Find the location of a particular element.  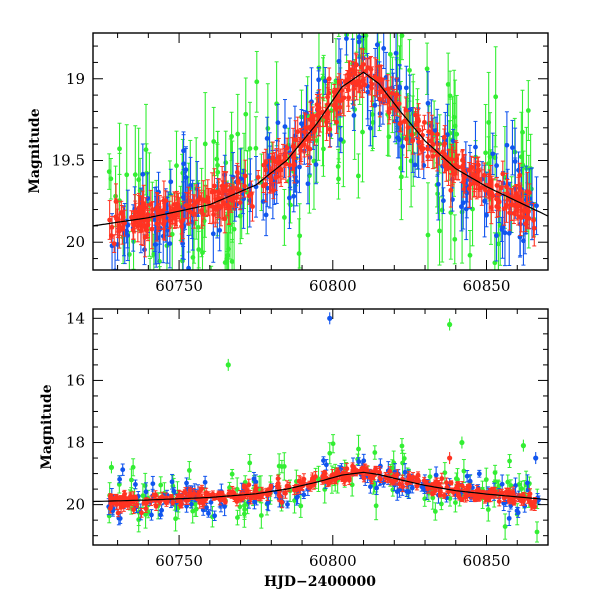

top-xtick-label-60800: 60800 is located at coordinates (333, 286).